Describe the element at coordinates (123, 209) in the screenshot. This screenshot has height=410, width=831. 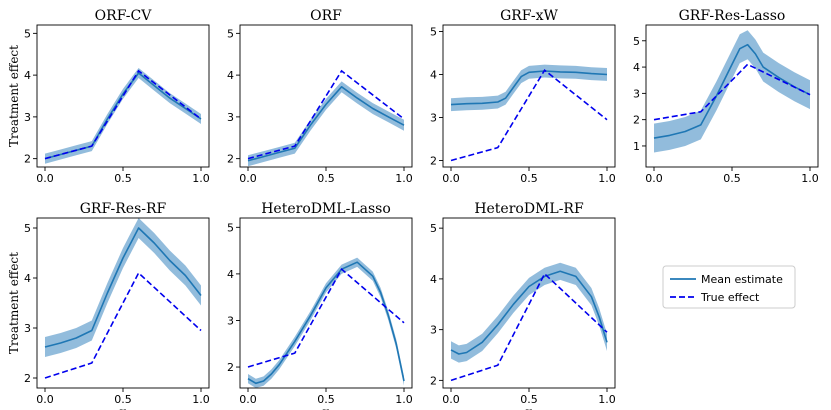
I see `subplot-title: GRF-Res-RF` at that location.